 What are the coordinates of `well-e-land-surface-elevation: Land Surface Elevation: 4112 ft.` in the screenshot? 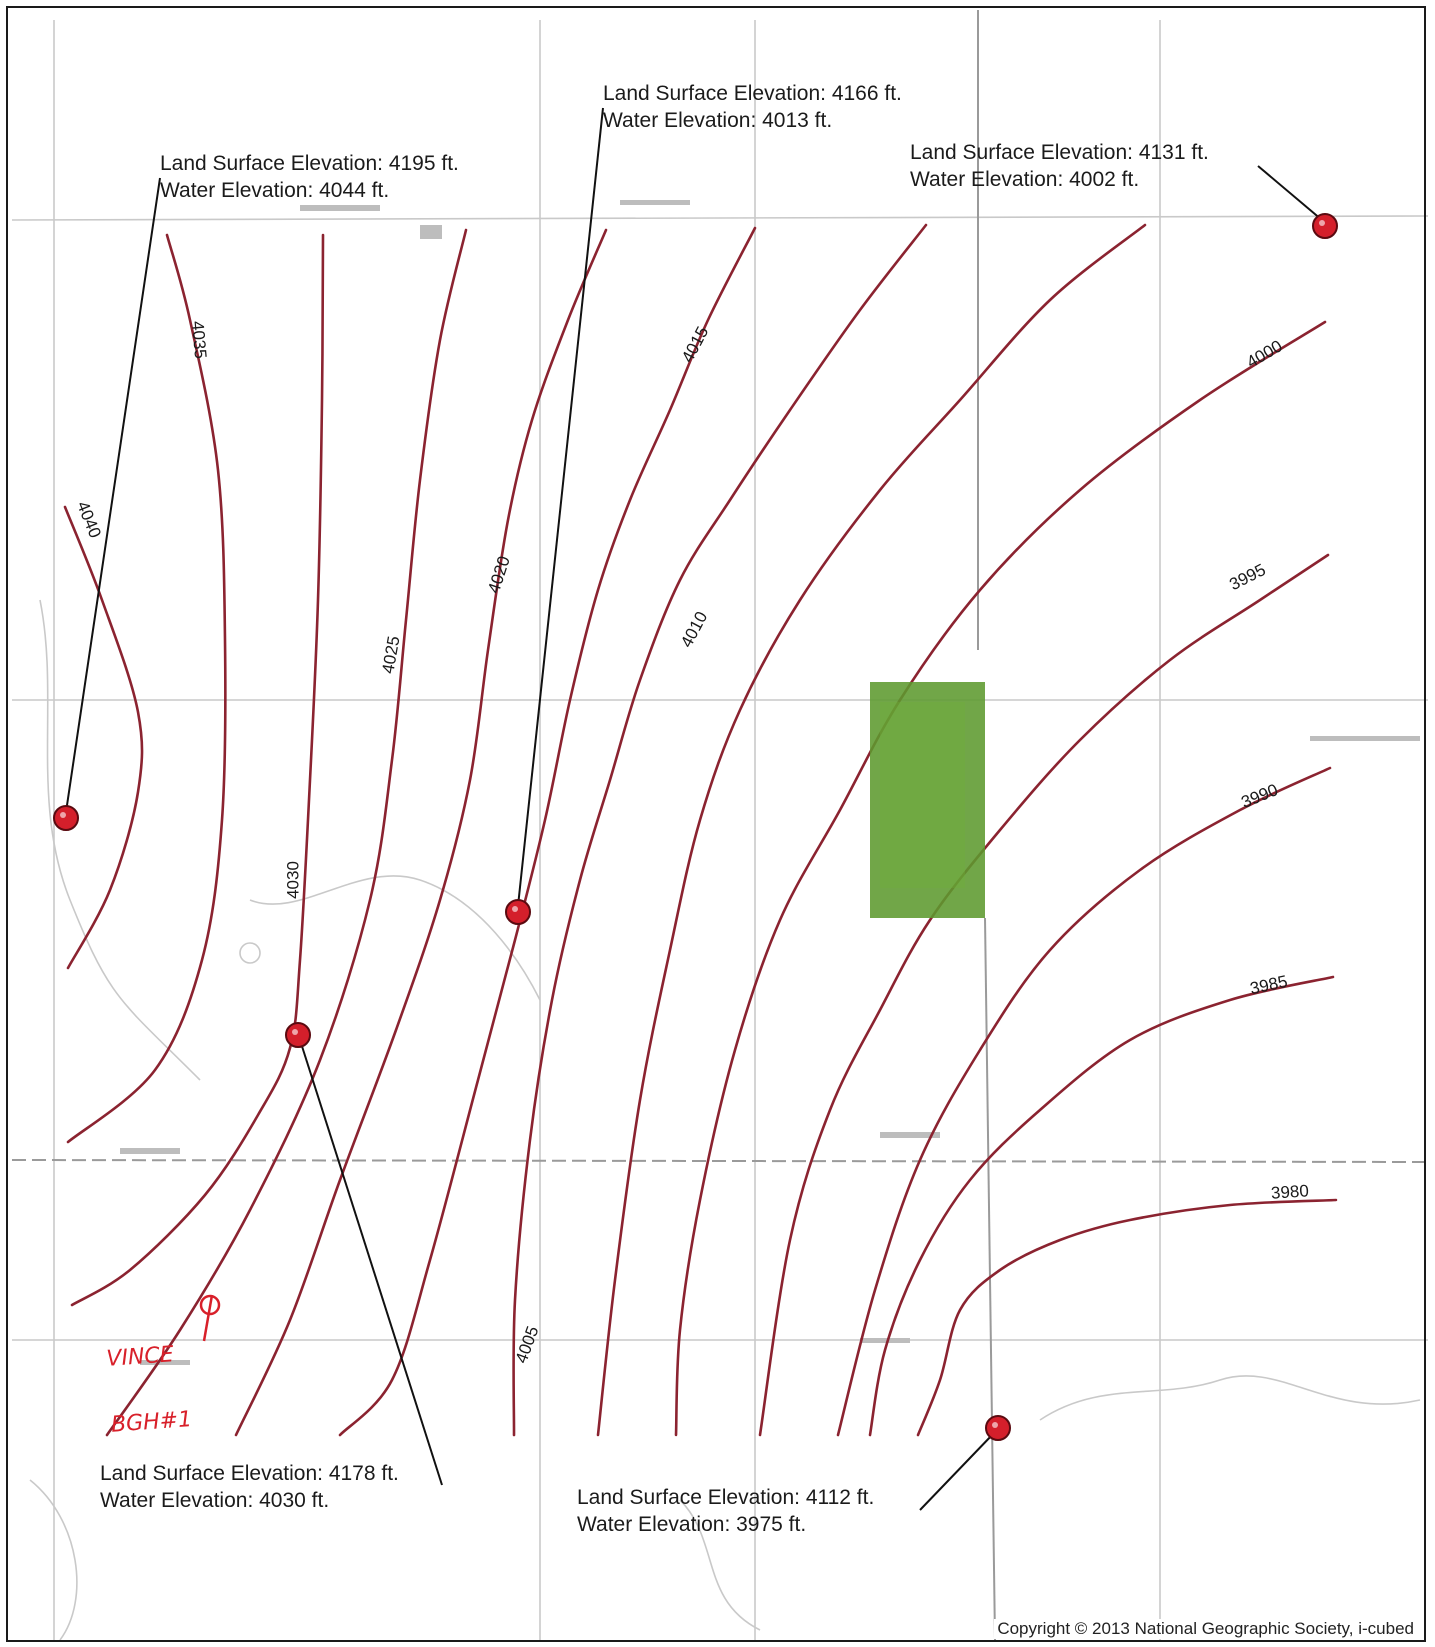 It's located at (726, 1497).